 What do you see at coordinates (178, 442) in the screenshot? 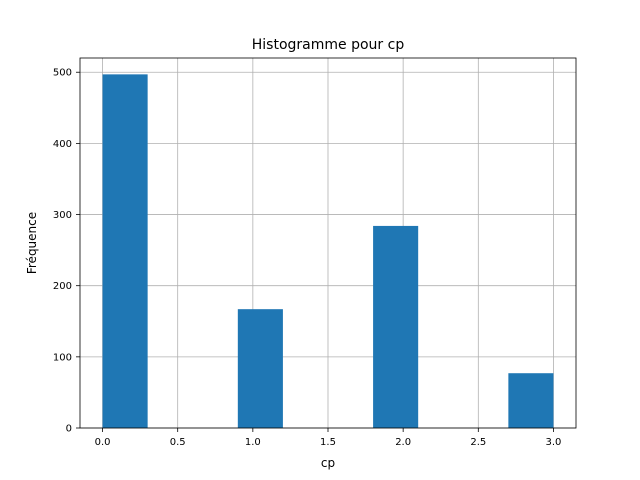
I see `x-tick-label: 0.5` at bounding box center [178, 442].